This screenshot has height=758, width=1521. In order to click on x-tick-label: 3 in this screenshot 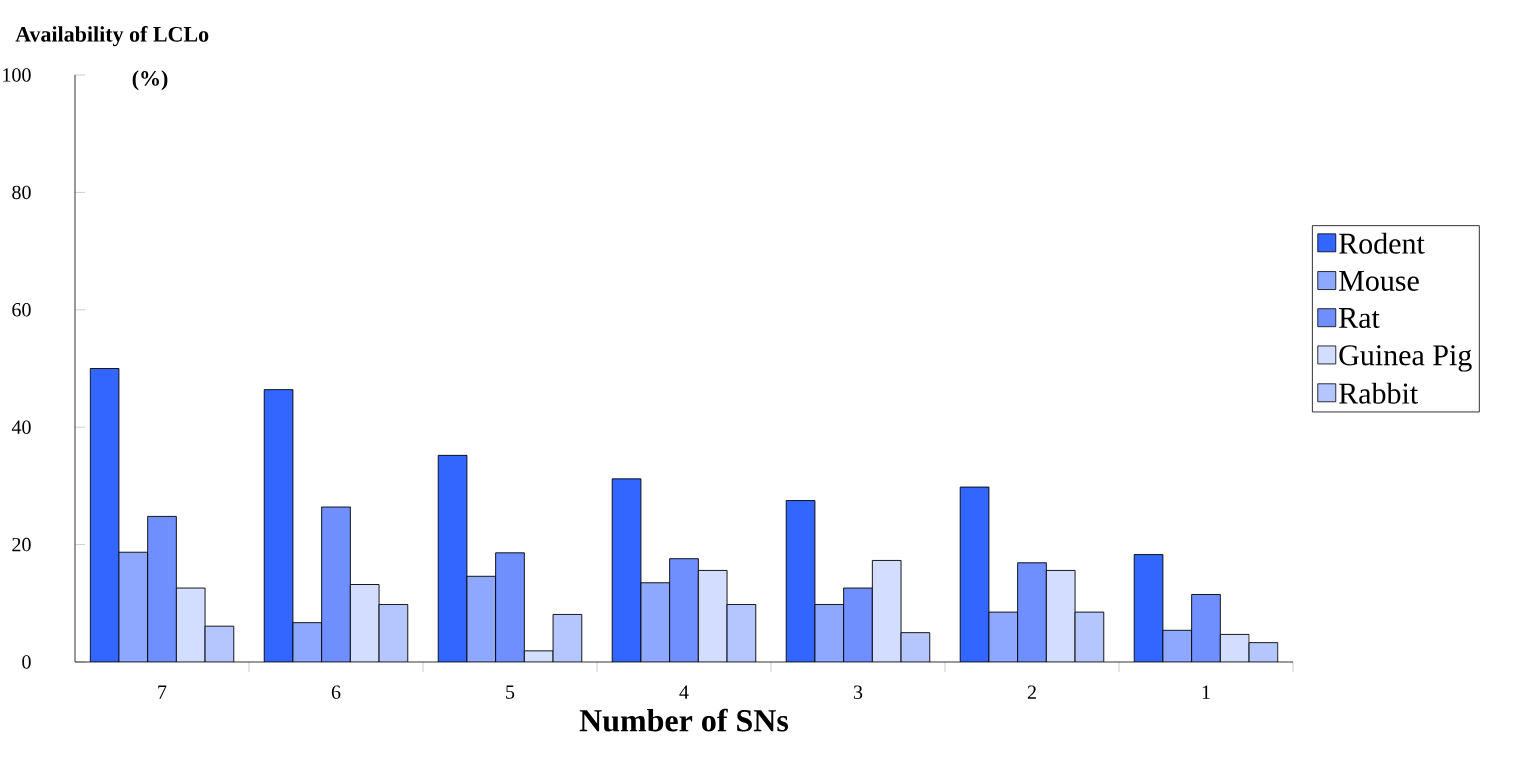, I will do `click(858, 692)`.